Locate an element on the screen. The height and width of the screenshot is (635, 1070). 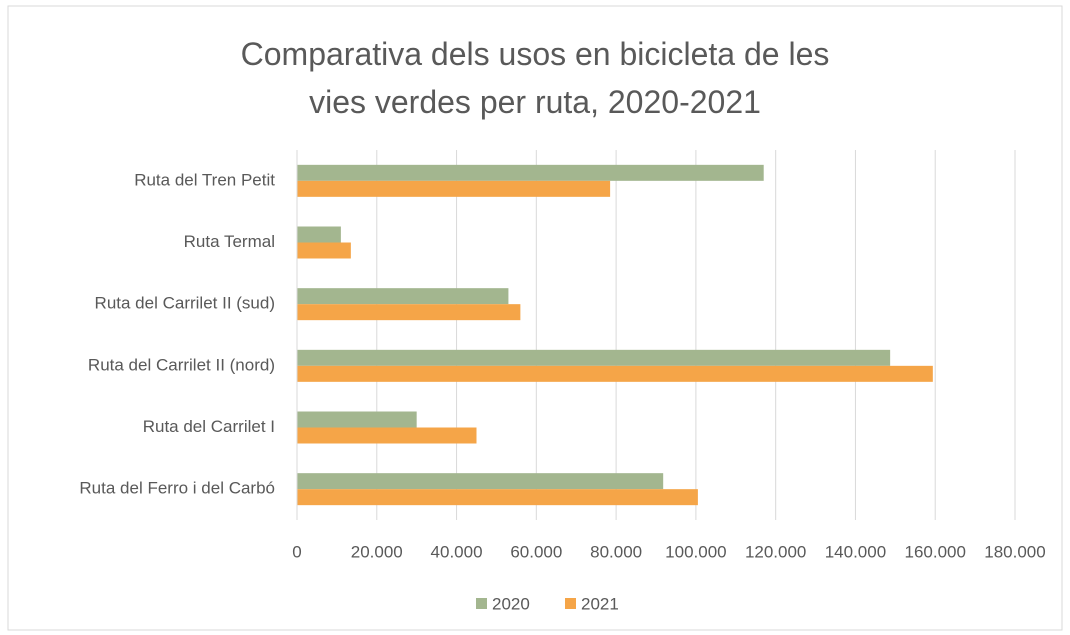
x-tick-label: 160.000 is located at coordinates (934, 551).